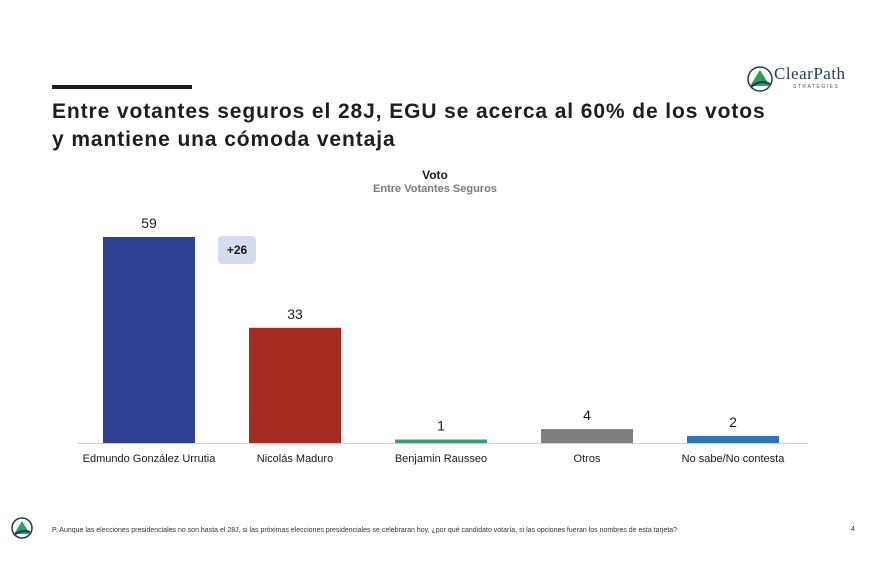  Describe the element at coordinates (22, 528) in the screenshot. I see `footer-logo-icon` at that location.